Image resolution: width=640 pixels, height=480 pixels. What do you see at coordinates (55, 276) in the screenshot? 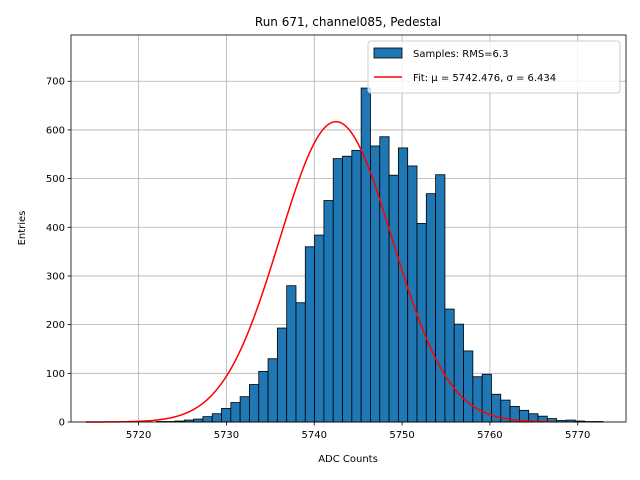
I see `y-tick-label: 300` at bounding box center [55, 276].